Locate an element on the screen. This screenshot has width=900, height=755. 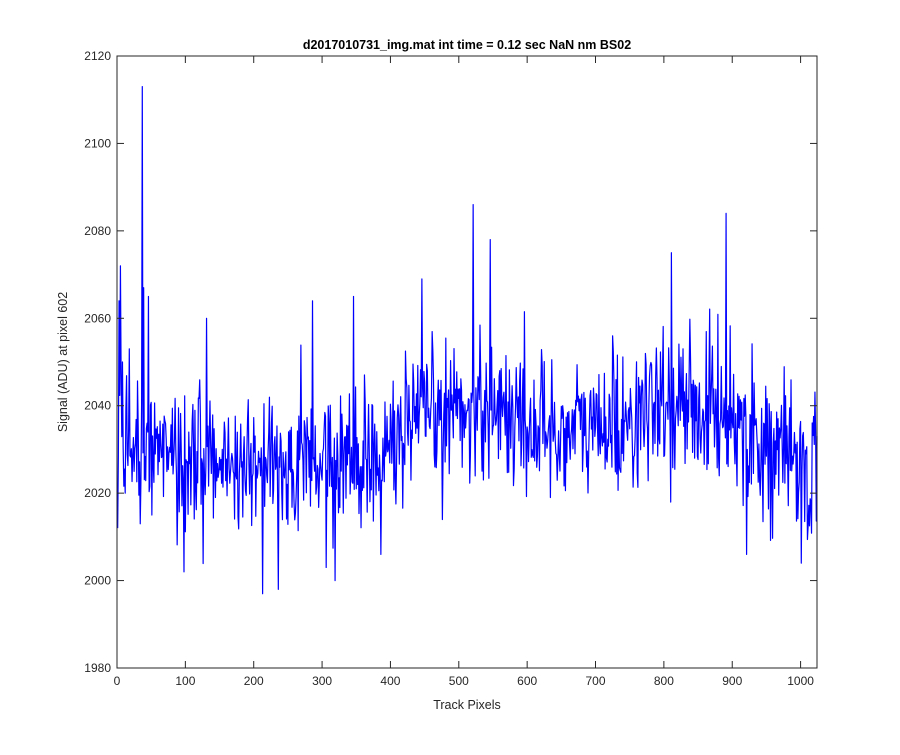
x-tick-label: 700 is located at coordinates (596, 681).